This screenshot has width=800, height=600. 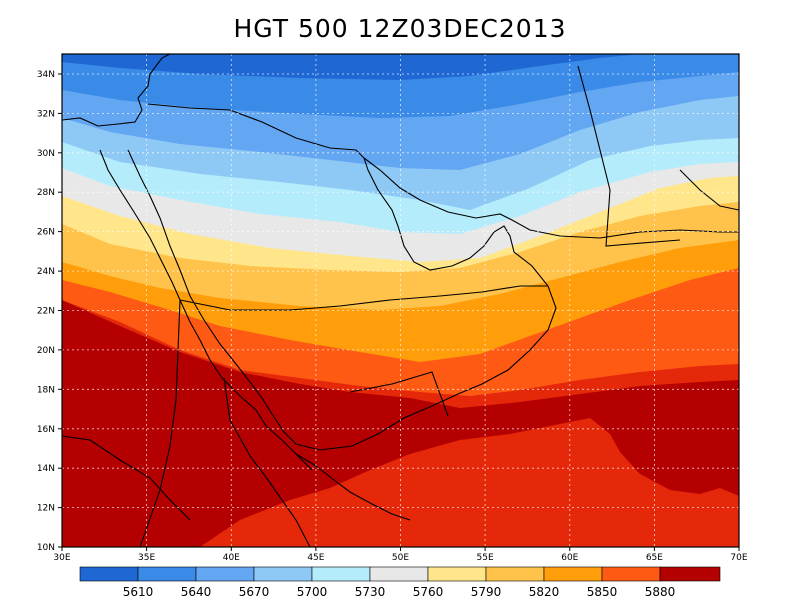 What do you see at coordinates (46, 430) in the screenshot?
I see `lat-tick-label: 16N` at bounding box center [46, 430].